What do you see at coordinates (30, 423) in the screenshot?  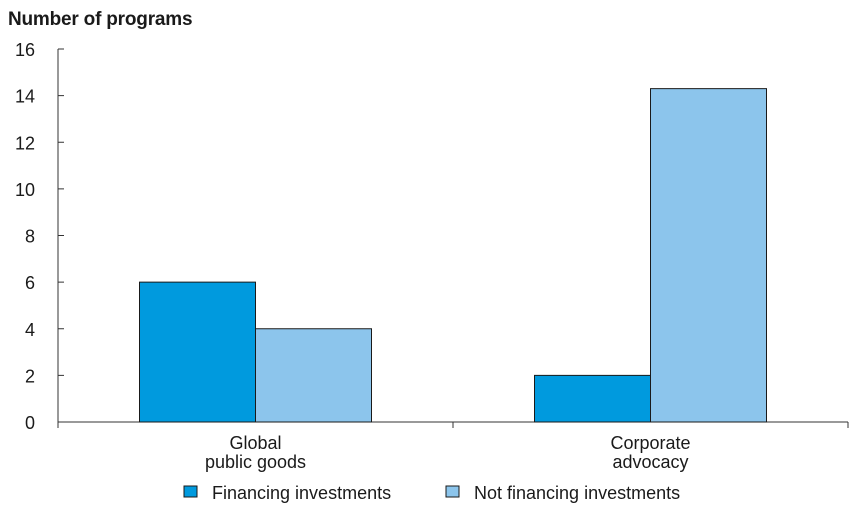 I see `y-tick-label: 0` at bounding box center [30, 423].